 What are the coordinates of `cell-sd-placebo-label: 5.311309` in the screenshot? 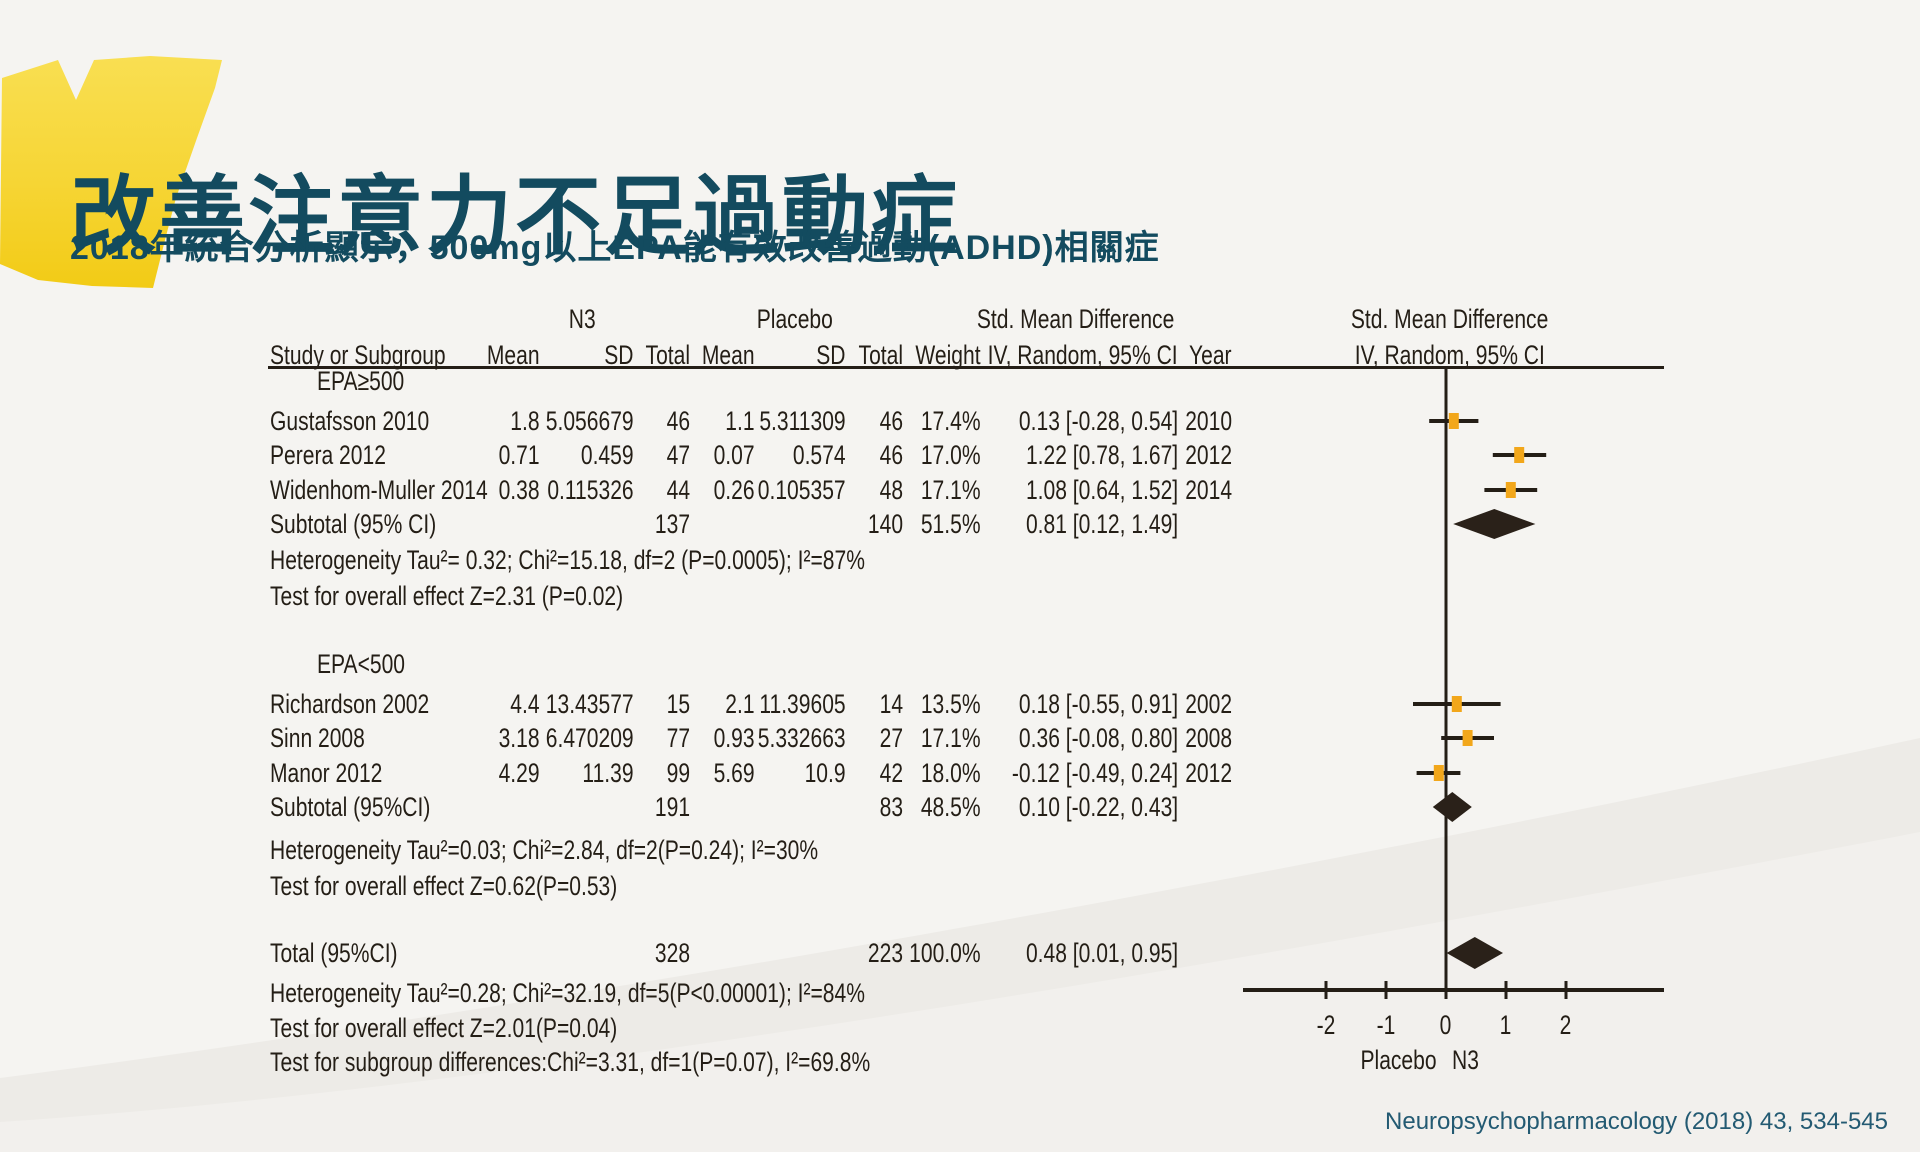 It's located at (802, 421).